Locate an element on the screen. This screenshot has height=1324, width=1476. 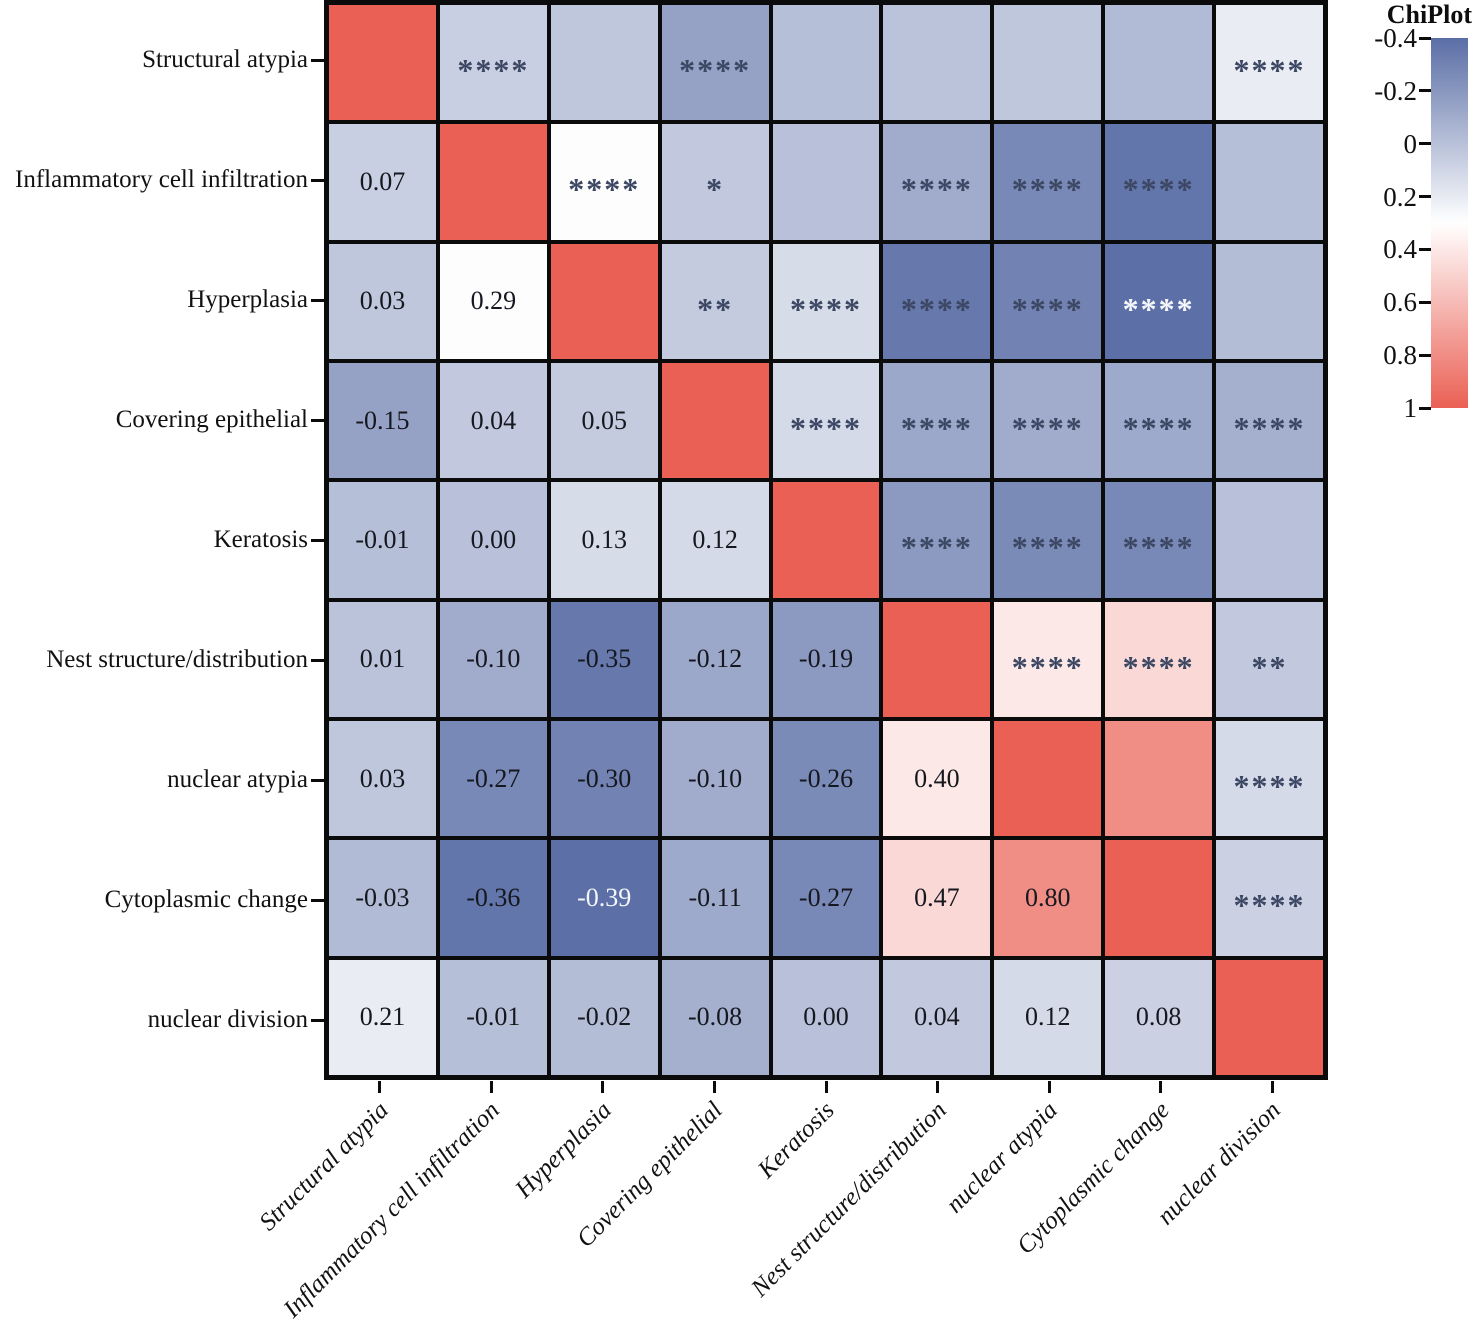
correlation-value: 0.05 is located at coordinates (604, 420).